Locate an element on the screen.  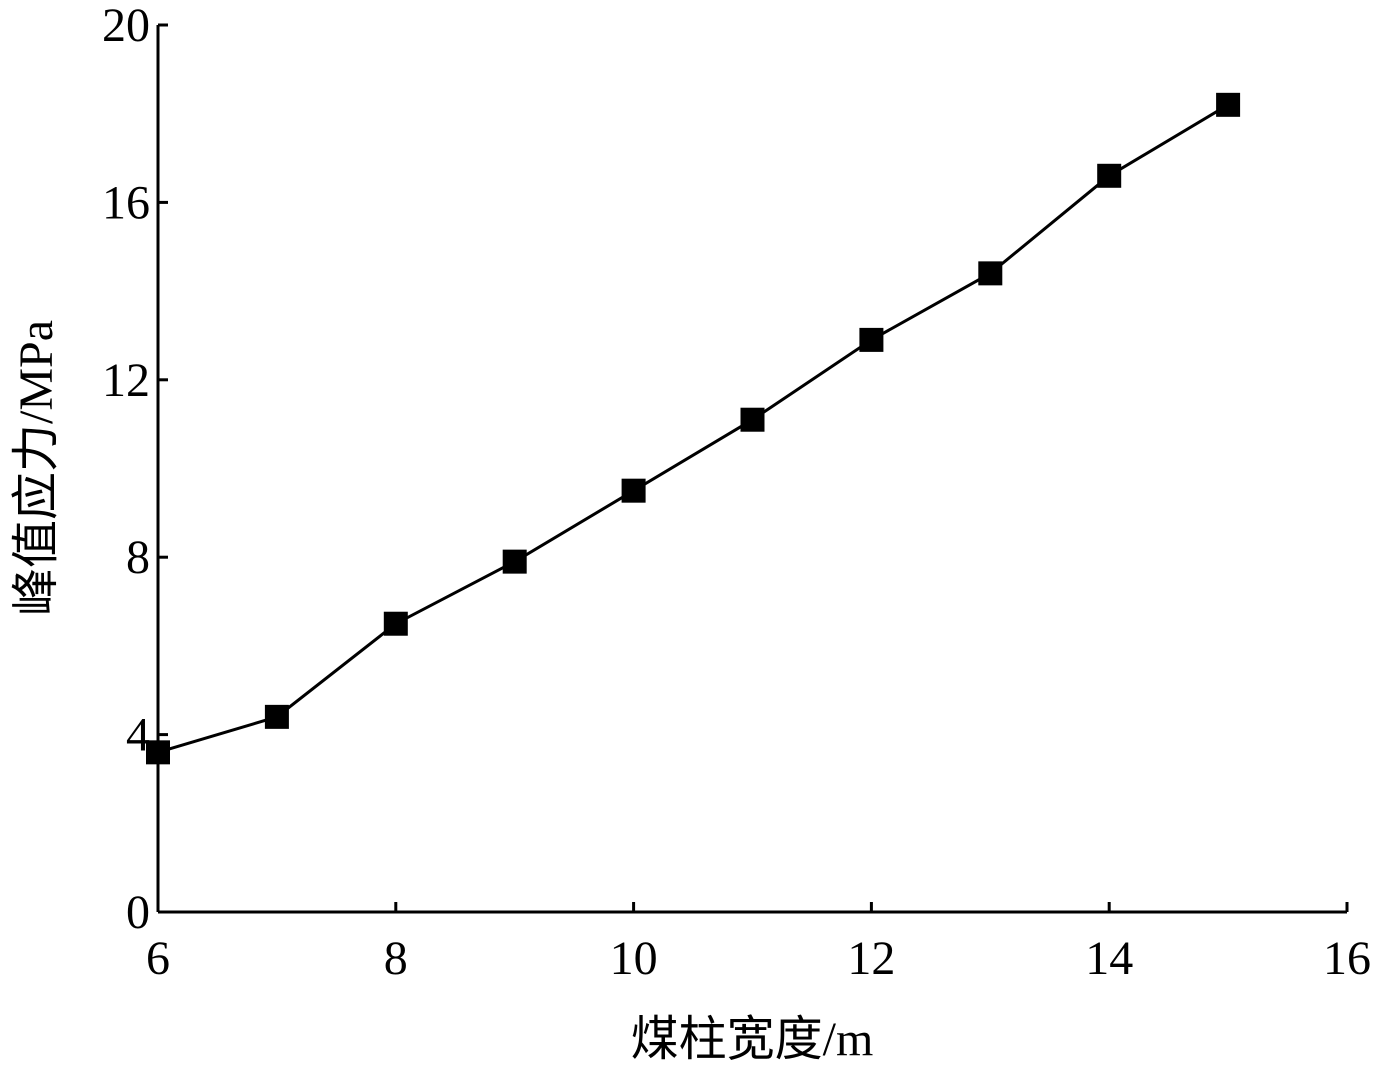
x-tick-label: 14 is located at coordinates (1109, 958).